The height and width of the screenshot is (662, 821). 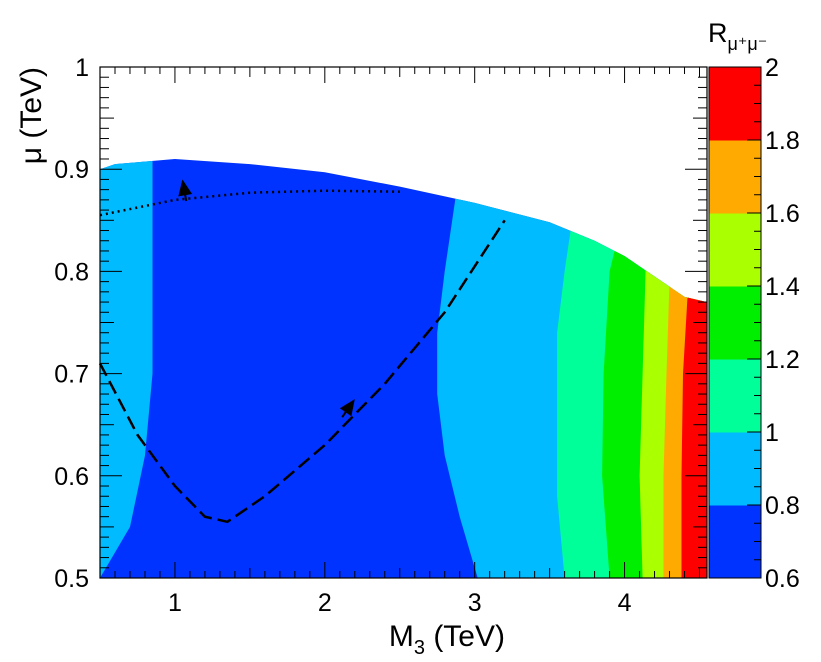 I want to click on y-axis-title: μ (TeV), so click(x=31, y=115).